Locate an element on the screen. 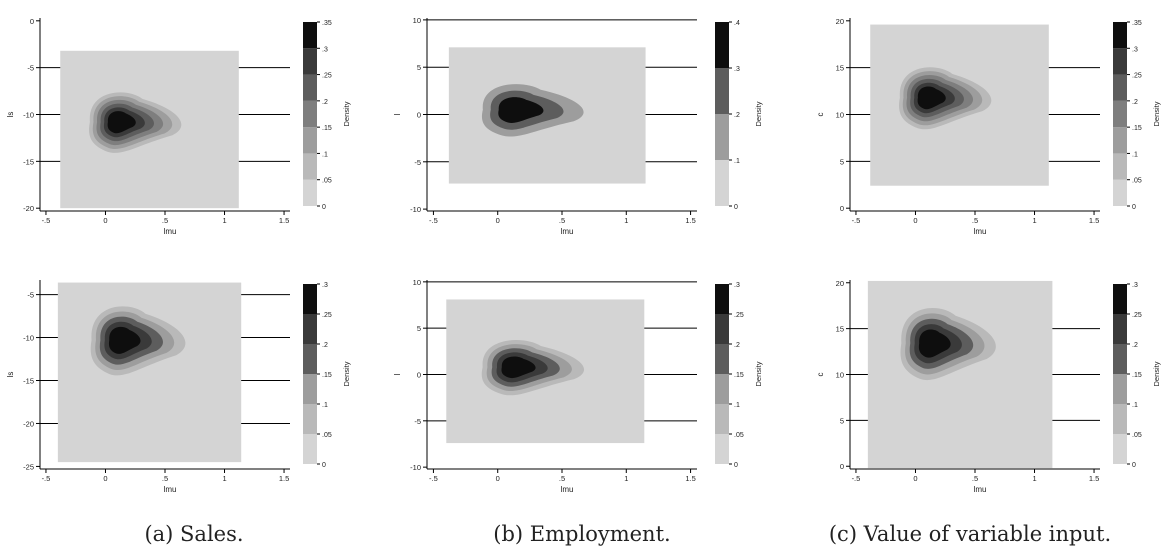 This screenshot has height=557, width=1164. colorbar-tick-label: .35 is located at coordinates (1137, 23).